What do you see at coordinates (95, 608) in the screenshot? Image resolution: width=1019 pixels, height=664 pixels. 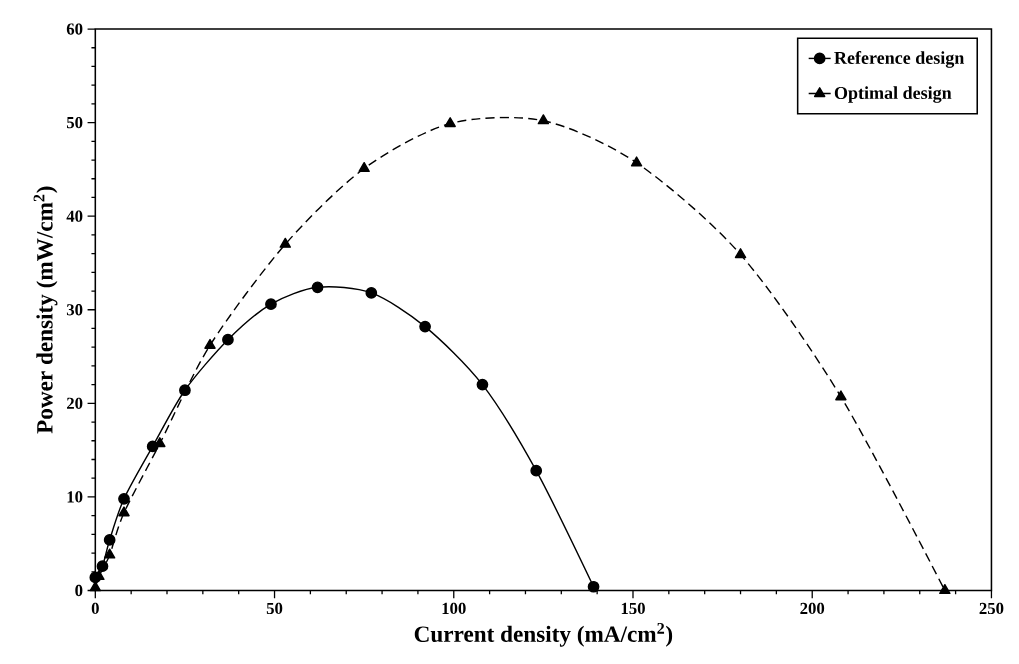 I see `x-tick-label: 0` at bounding box center [95, 608].